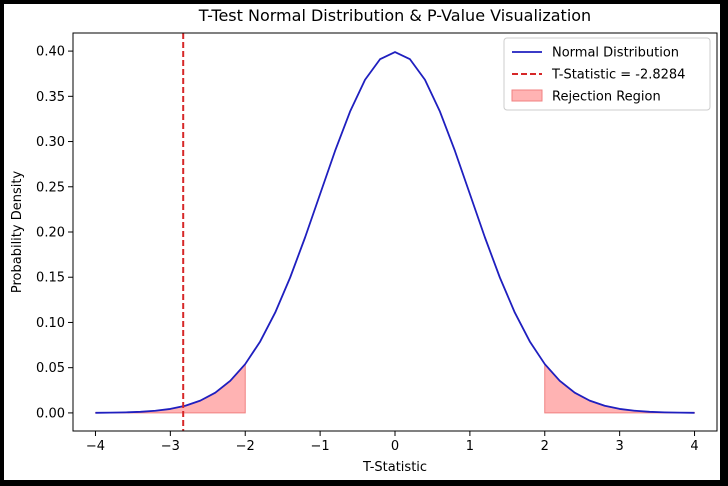  Describe the element at coordinates (245, 446) in the screenshot. I see `x-tick-label: −2` at that location.